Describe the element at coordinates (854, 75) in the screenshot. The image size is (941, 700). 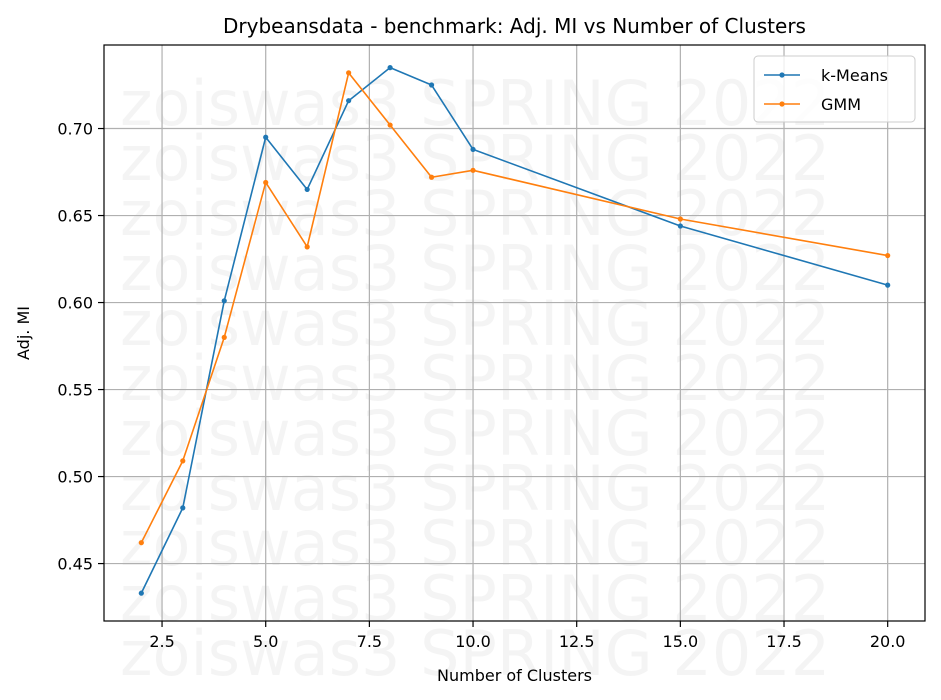
I see `legend-label: k-Means` at that location.